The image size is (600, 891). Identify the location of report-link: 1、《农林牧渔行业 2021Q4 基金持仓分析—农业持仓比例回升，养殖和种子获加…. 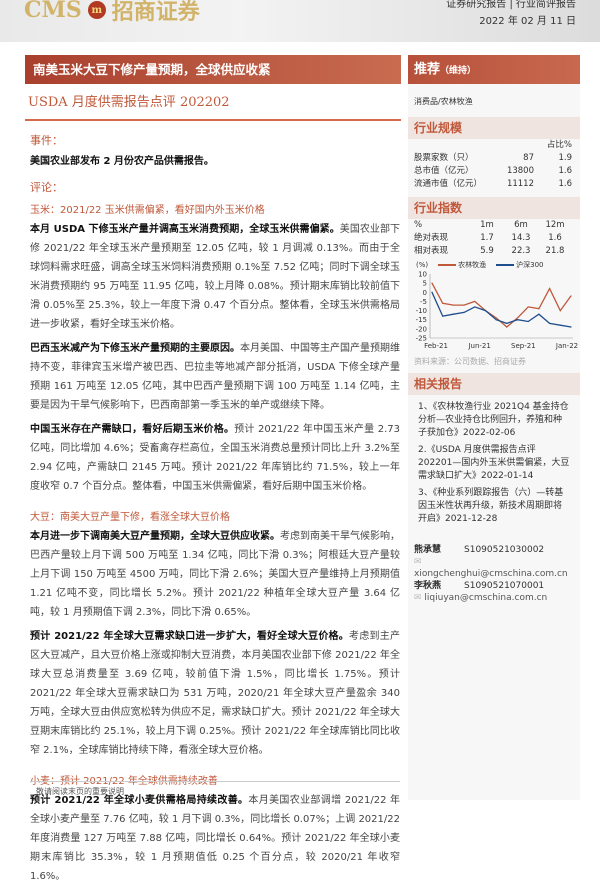
(493, 420).